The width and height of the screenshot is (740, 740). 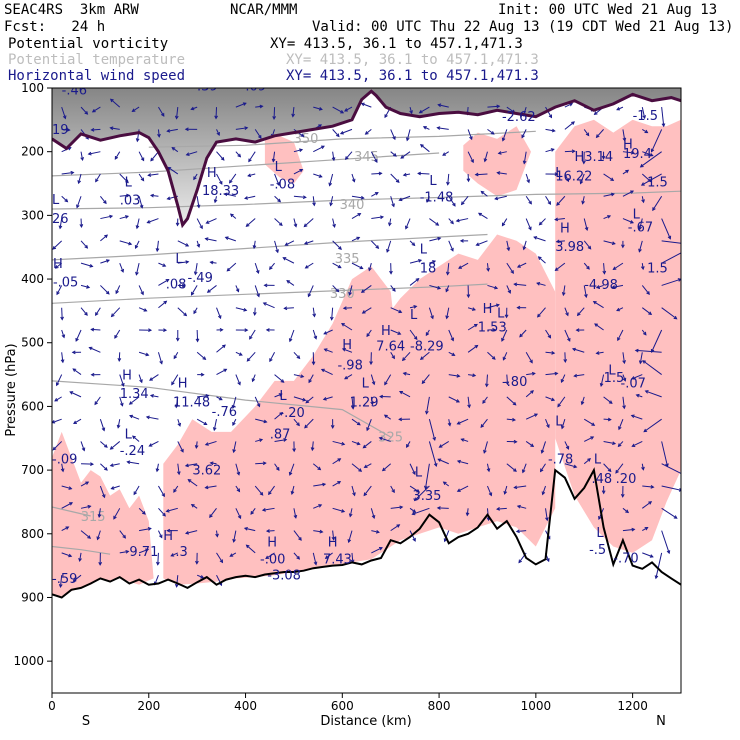 I want to click on wind-extremum-label-80: L, so click(x=187, y=84).